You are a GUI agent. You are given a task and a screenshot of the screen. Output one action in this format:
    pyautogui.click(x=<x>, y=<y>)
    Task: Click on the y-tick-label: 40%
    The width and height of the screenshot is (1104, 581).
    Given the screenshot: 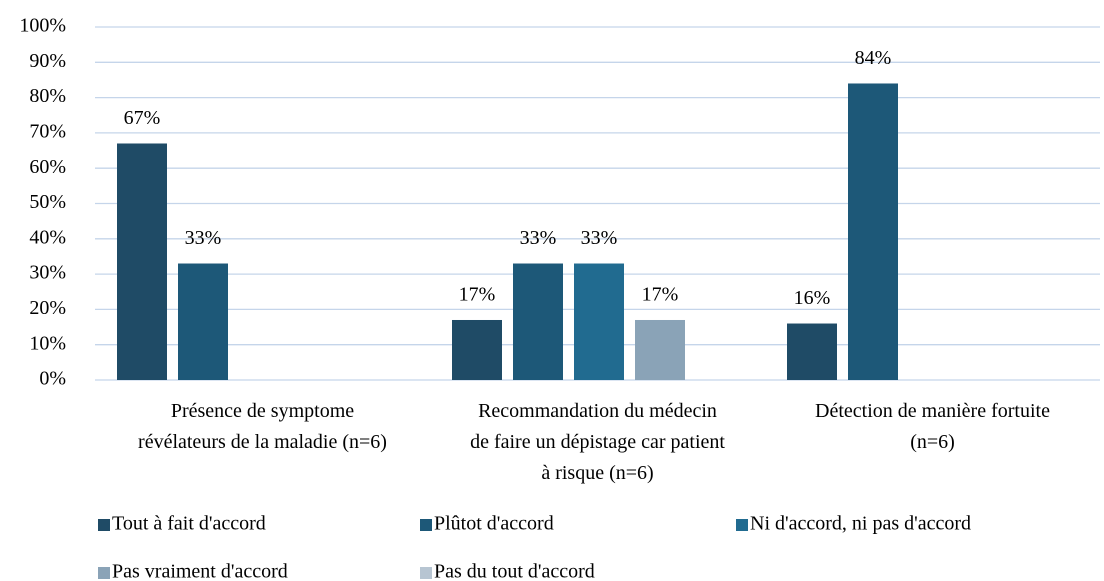 What is the action you would take?
    pyautogui.click(x=47, y=237)
    